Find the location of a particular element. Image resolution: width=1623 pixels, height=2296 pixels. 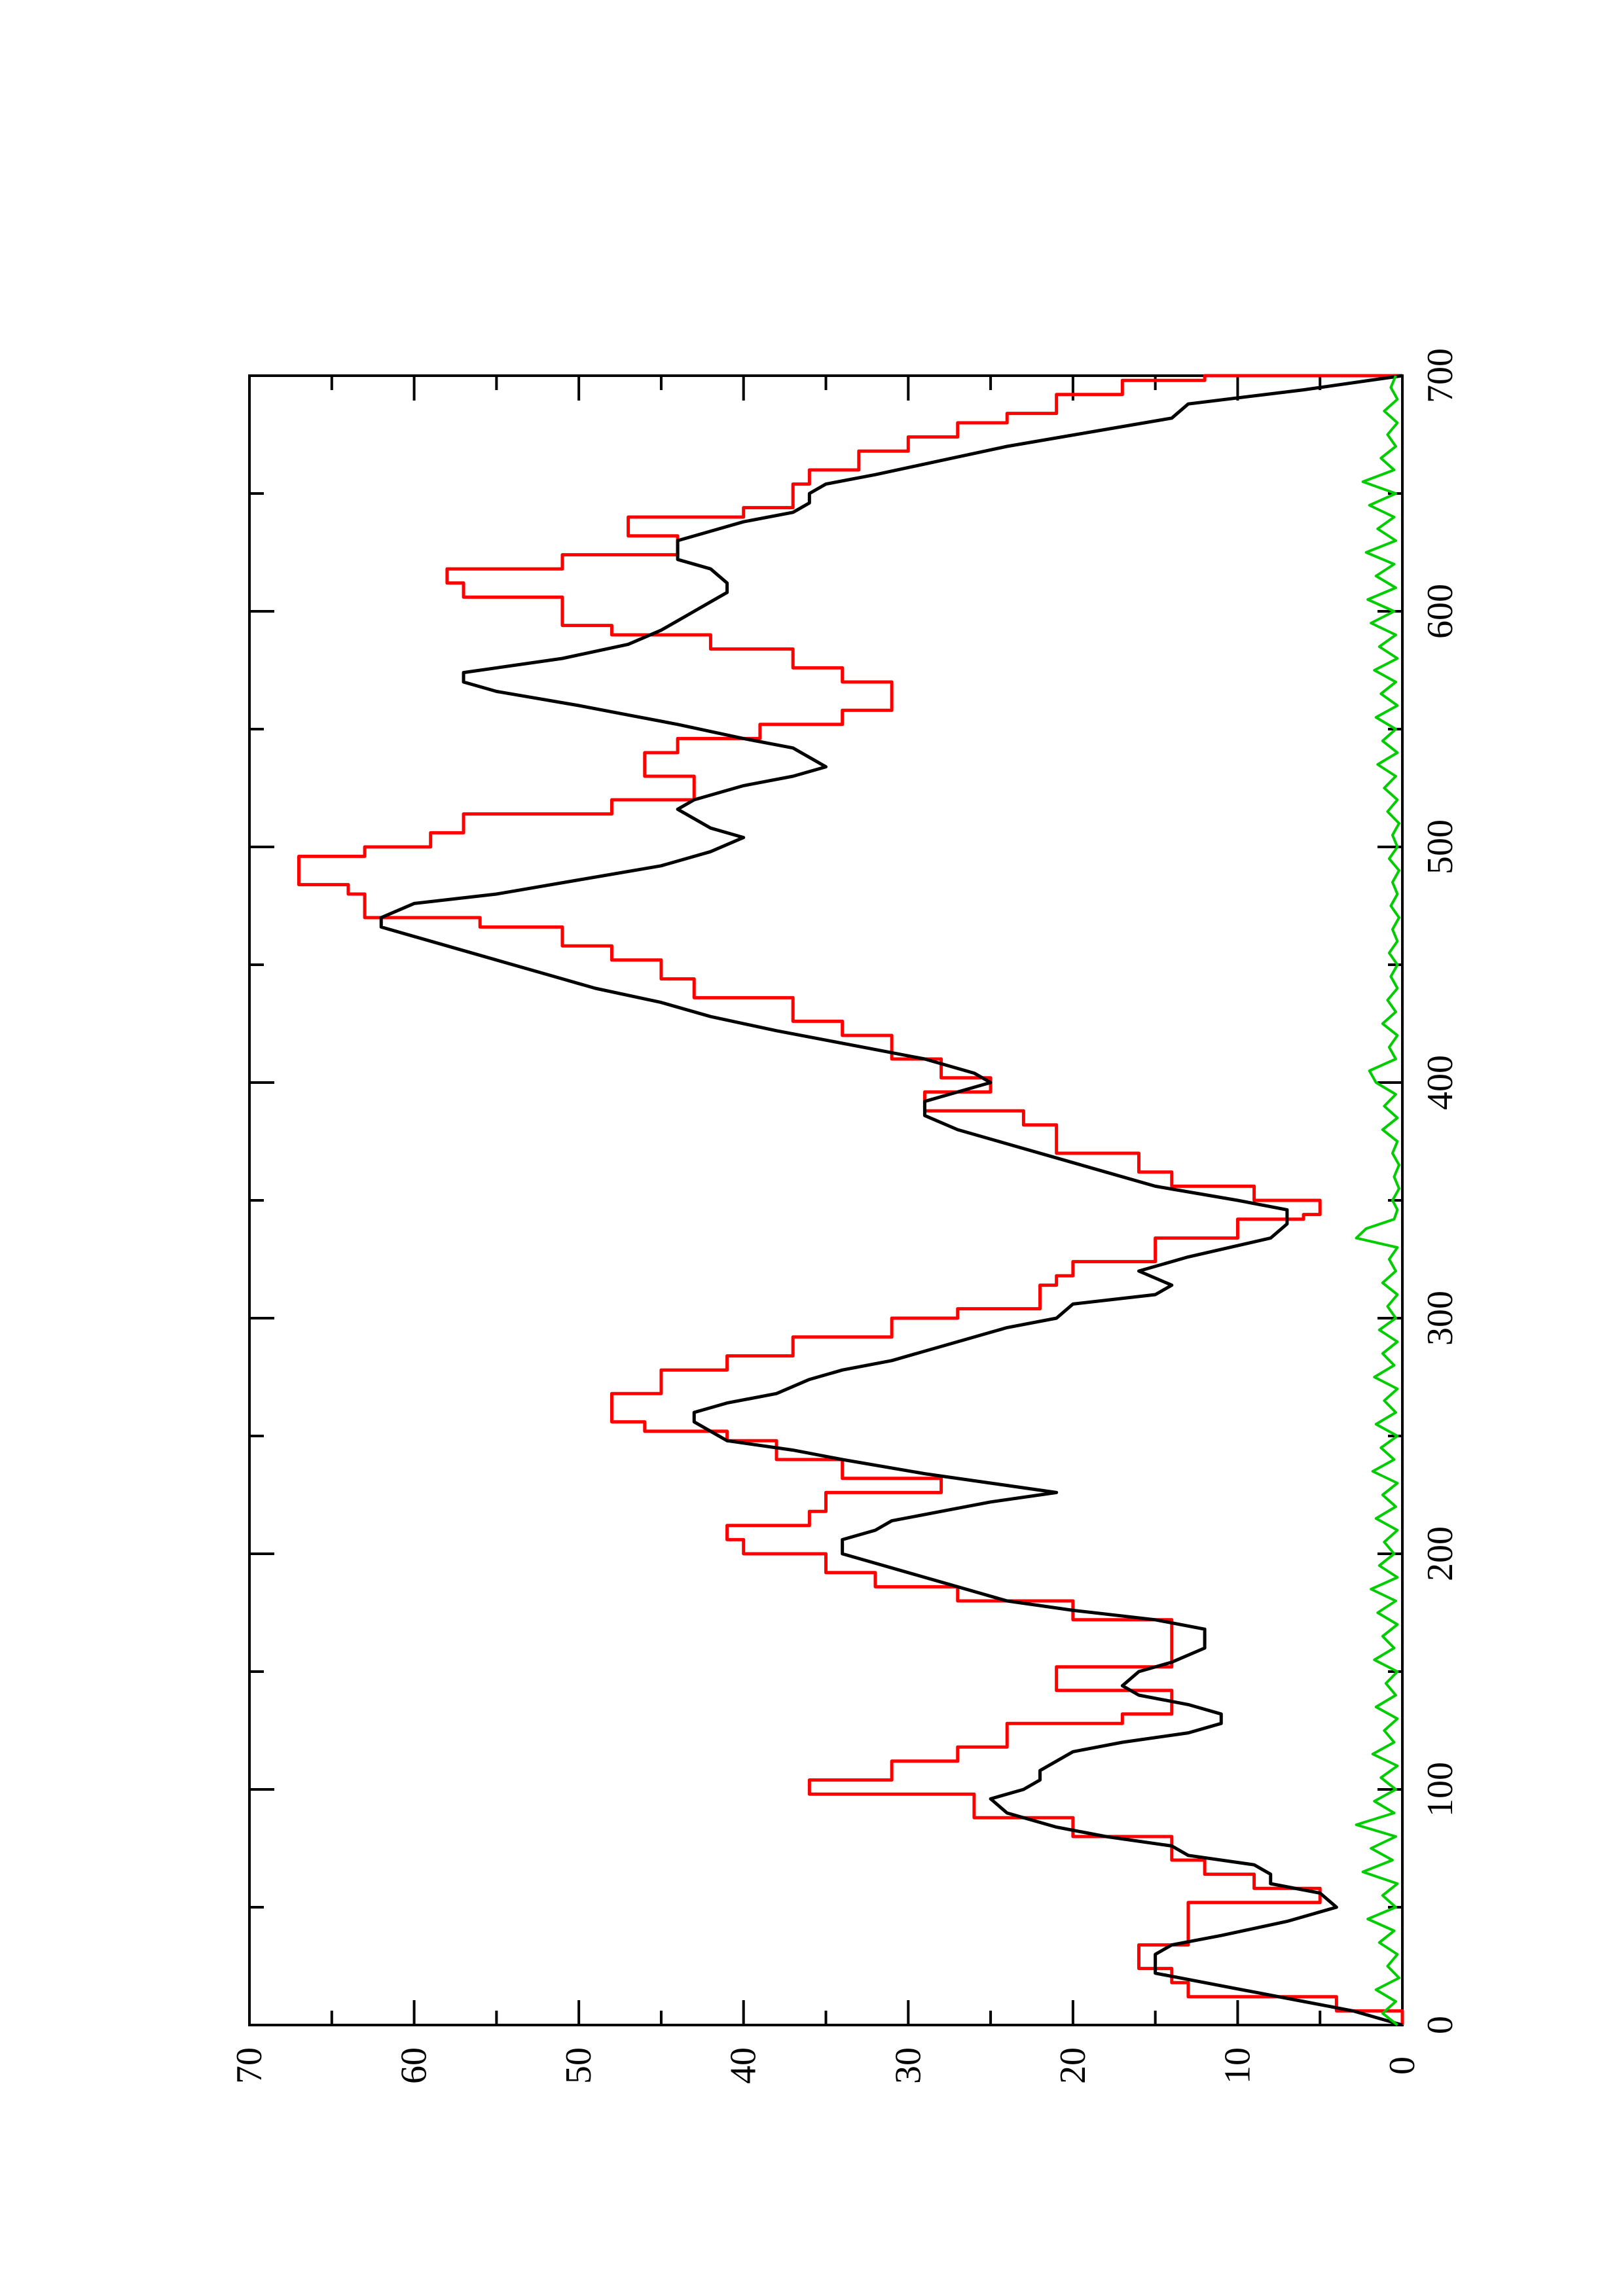

x-tick-label: 300 is located at coordinates (1440, 1318).